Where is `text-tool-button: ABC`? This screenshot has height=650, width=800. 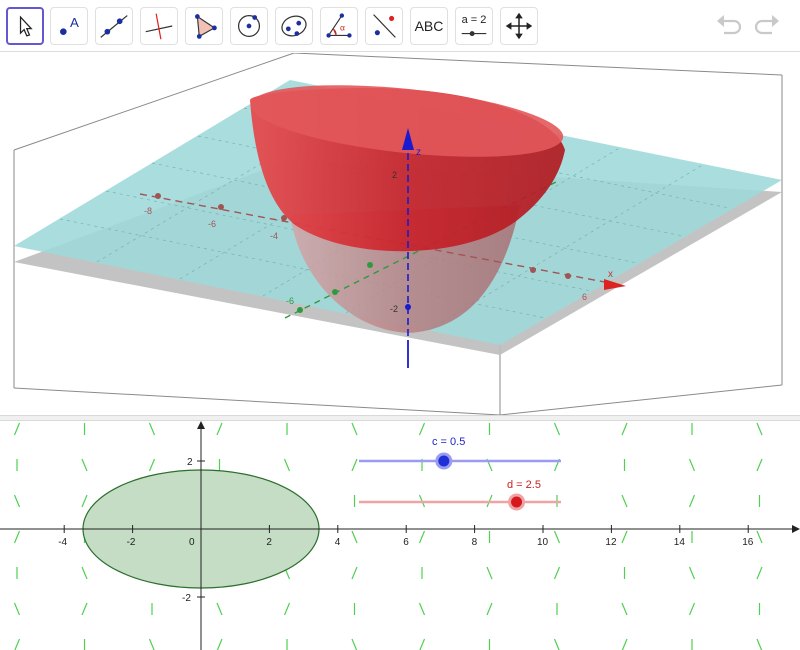
text-tool-button: ABC is located at coordinates (429, 26).